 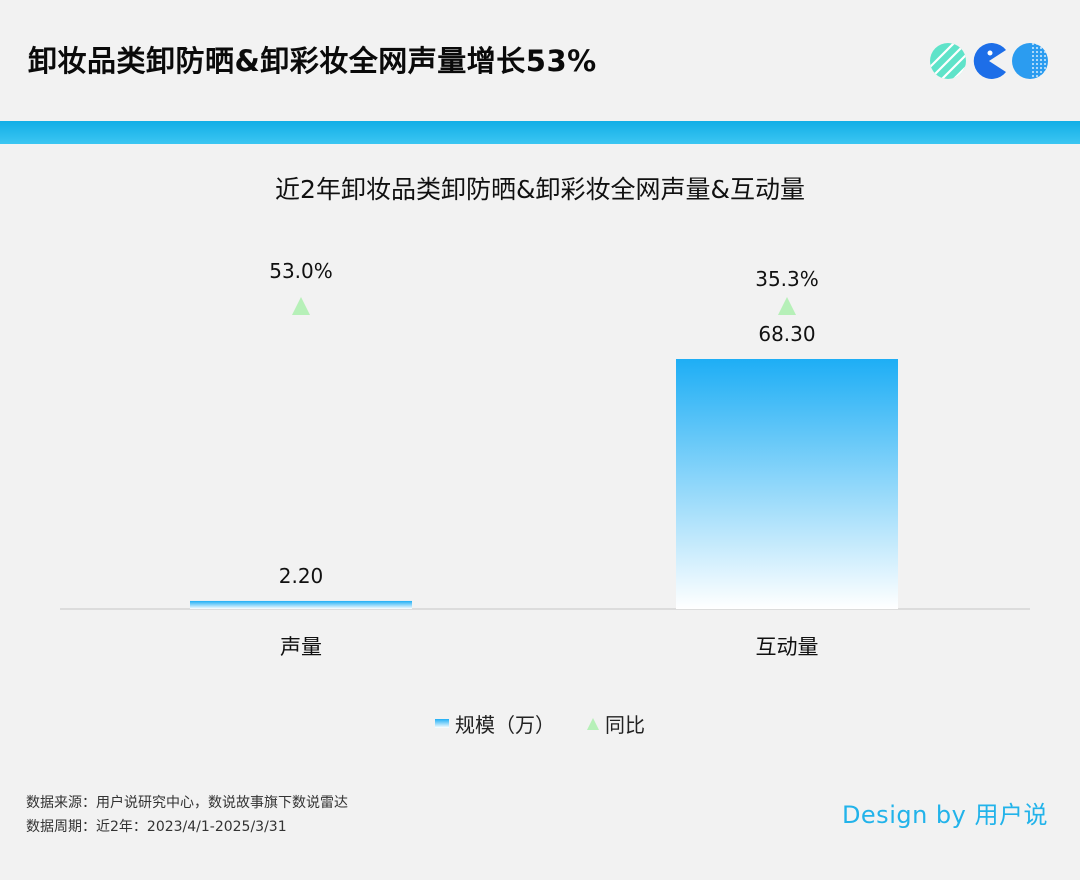 I want to click on logo-pacman-icon, so click(x=989, y=61).